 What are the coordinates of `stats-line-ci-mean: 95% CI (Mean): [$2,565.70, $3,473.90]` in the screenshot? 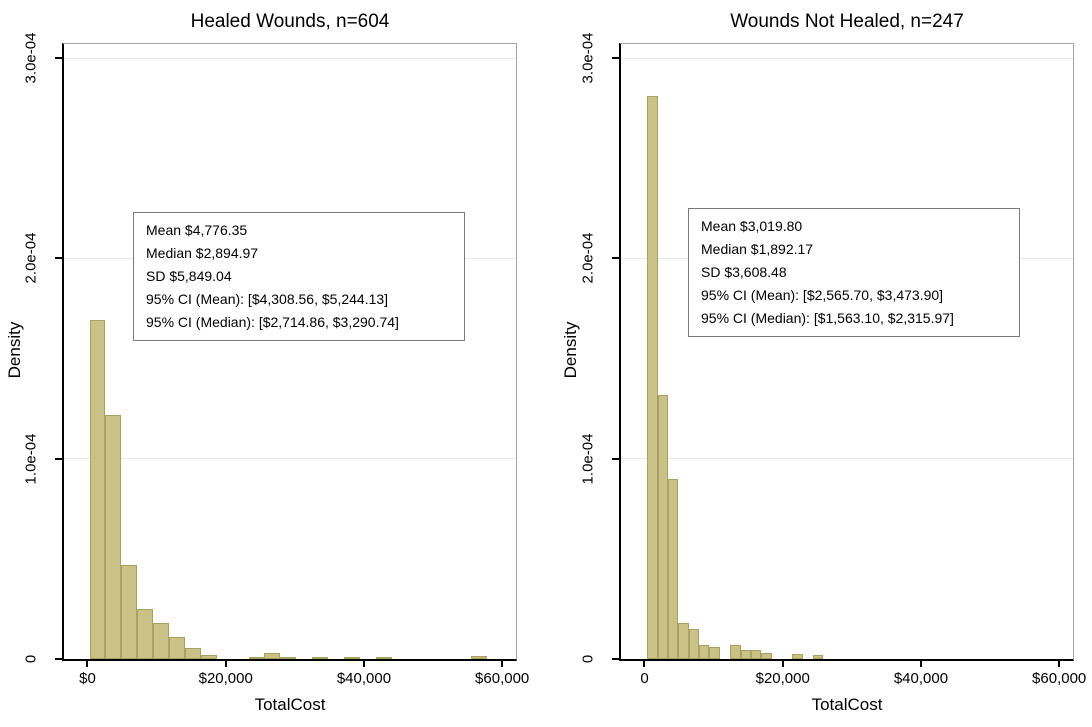 It's located at (822, 295).